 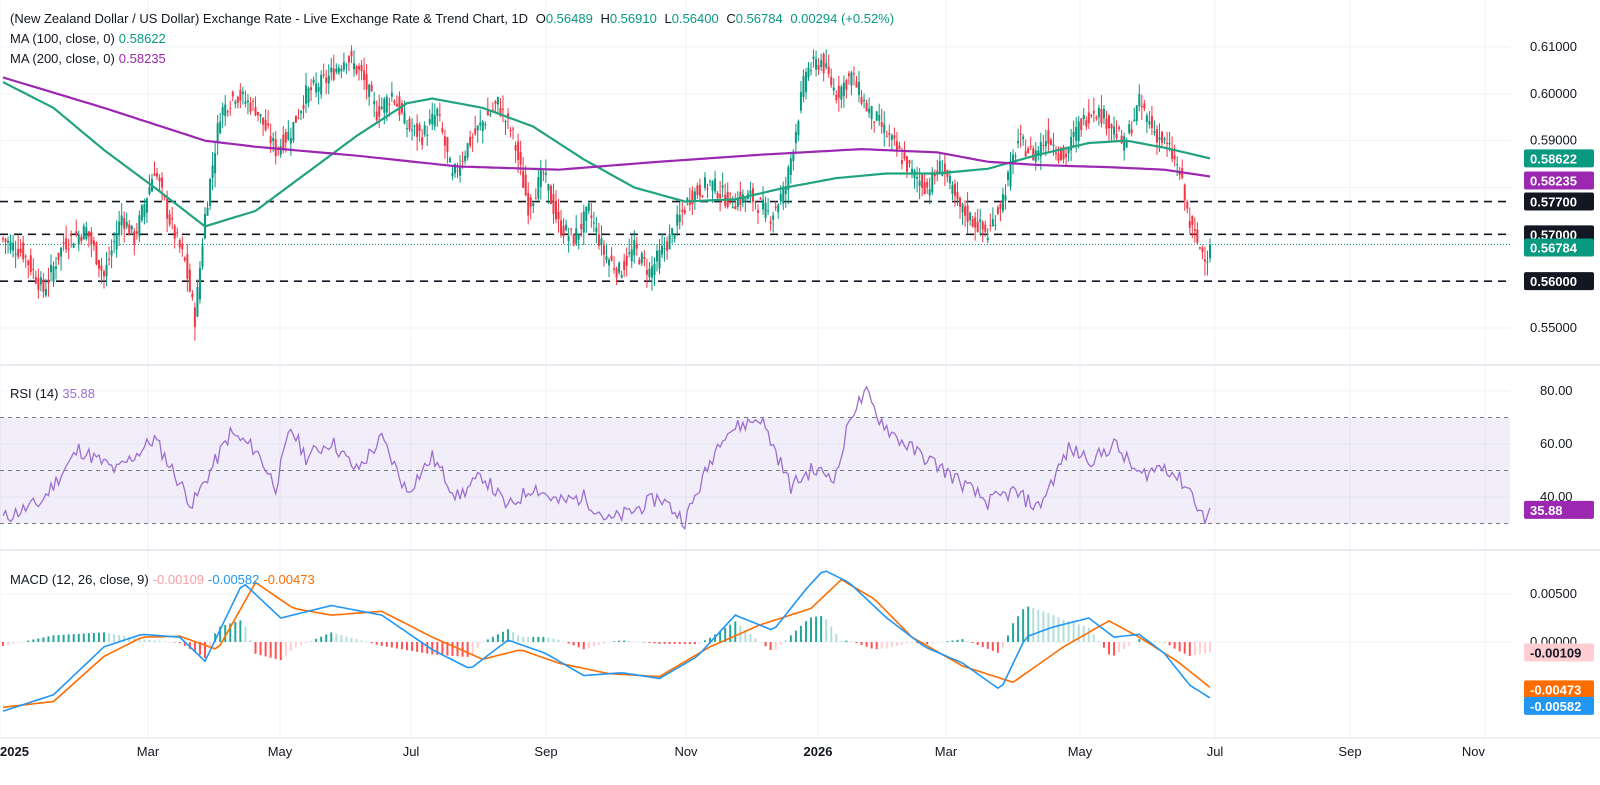 What do you see at coordinates (686, 751) in the screenshot?
I see `time-tick-label: Nov` at bounding box center [686, 751].